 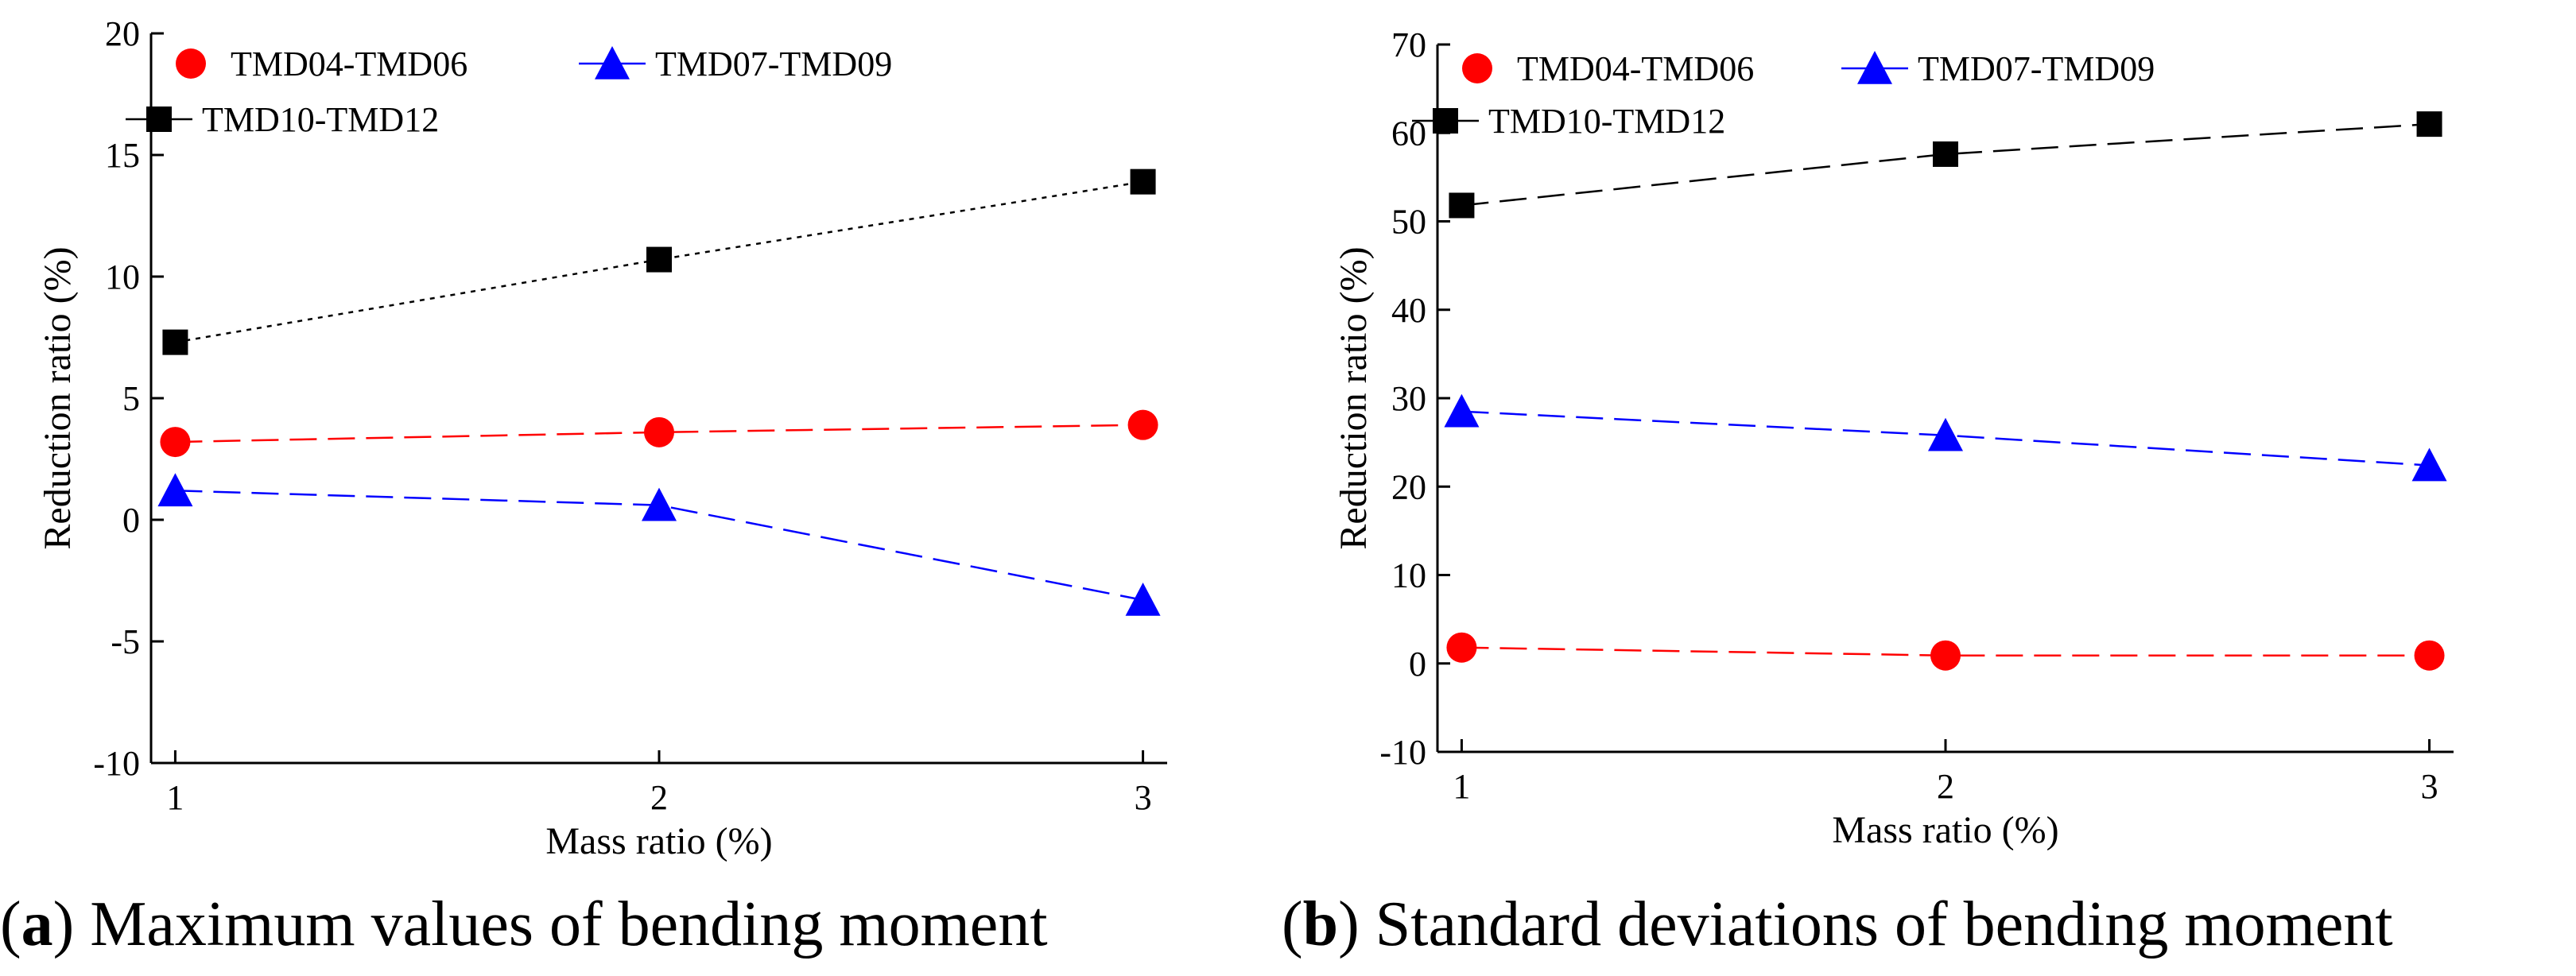 I want to click on y-tick-label: 15, so click(x=123, y=155).